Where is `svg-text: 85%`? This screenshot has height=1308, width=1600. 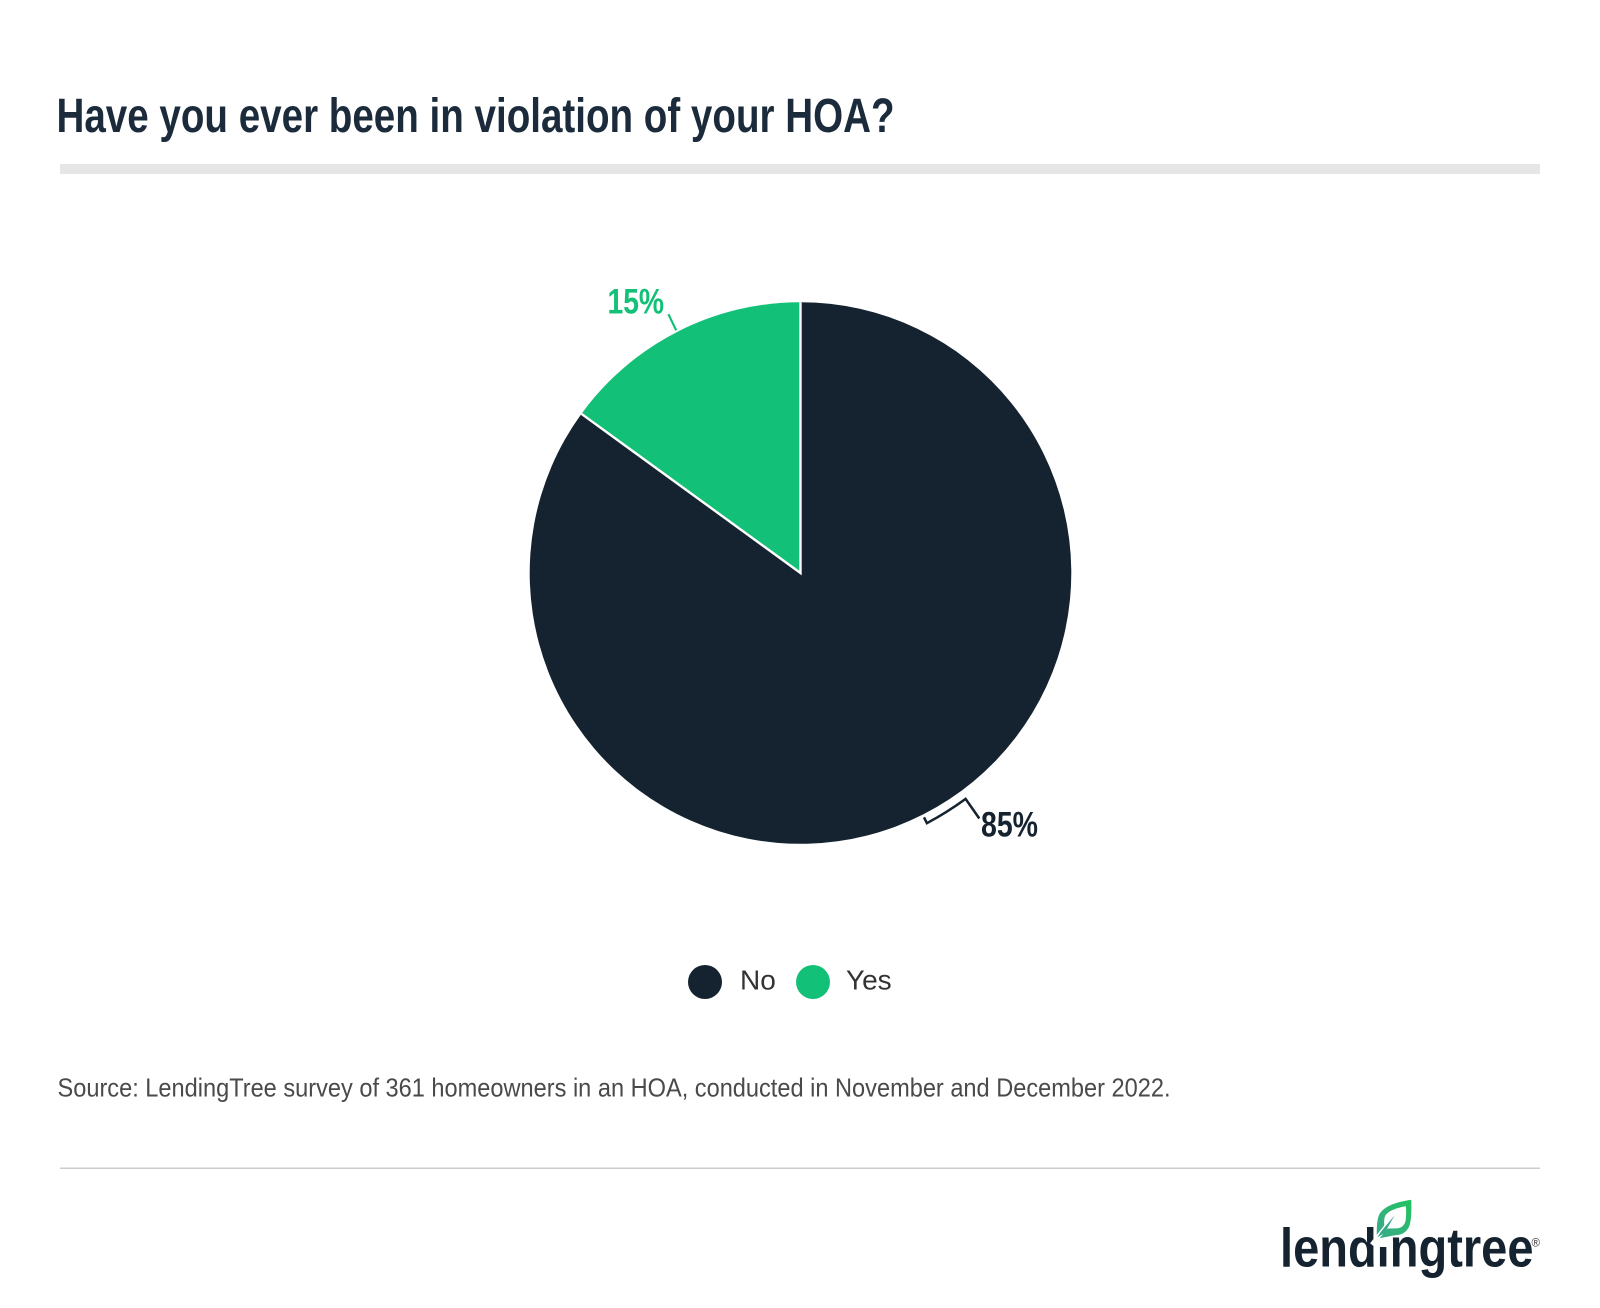 svg-text: 85% is located at coordinates (1009, 825).